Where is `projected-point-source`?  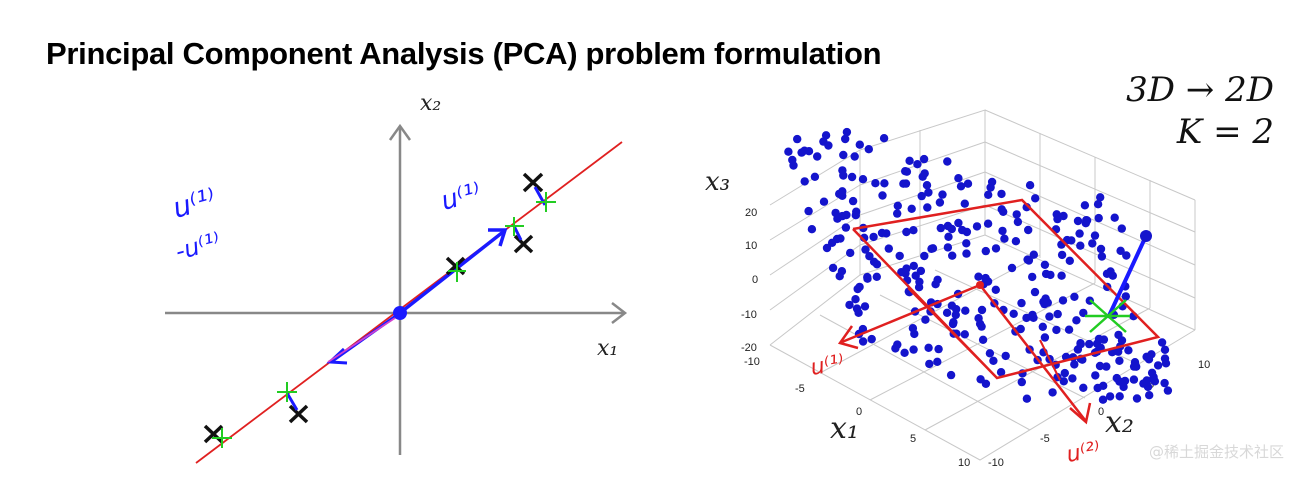 projected-point-source is located at coordinates (1146, 236).